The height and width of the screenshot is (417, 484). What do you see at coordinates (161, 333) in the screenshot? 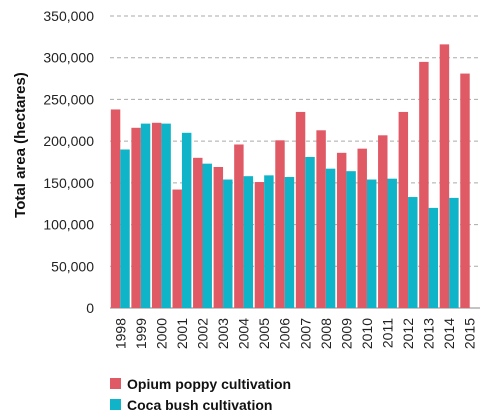
I see `x-tick-label: 2000` at bounding box center [161, 333].